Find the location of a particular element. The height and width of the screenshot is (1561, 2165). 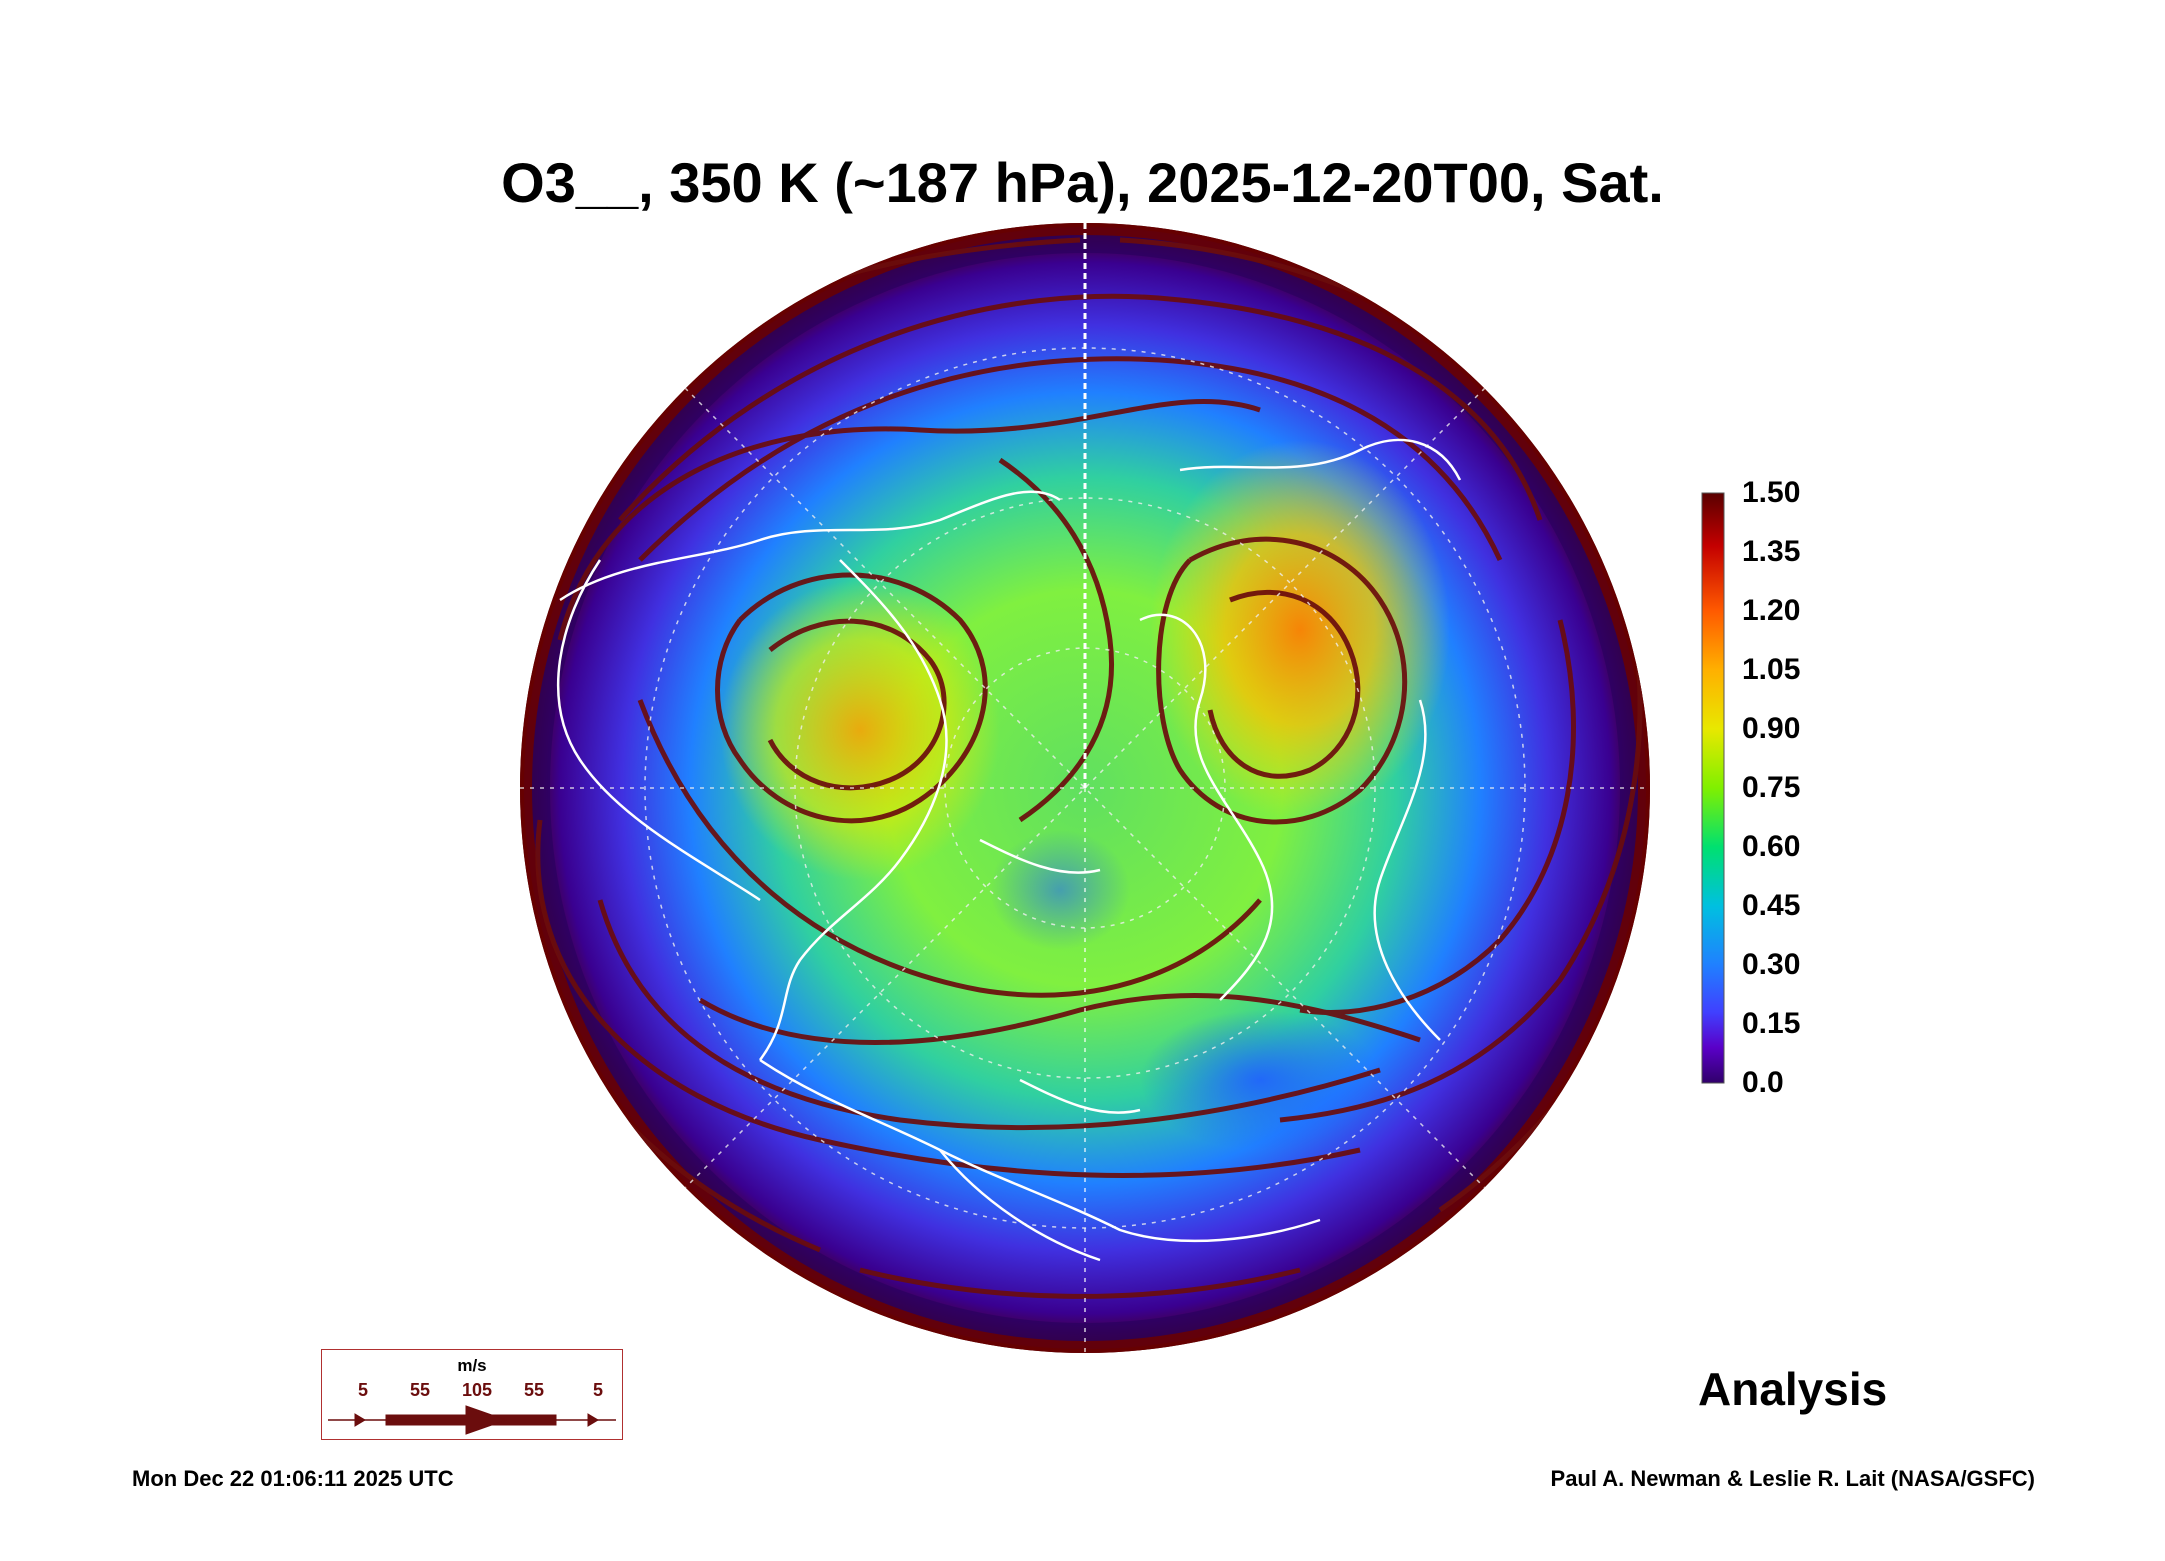

colorbar is located at coordinates (1713, 788).